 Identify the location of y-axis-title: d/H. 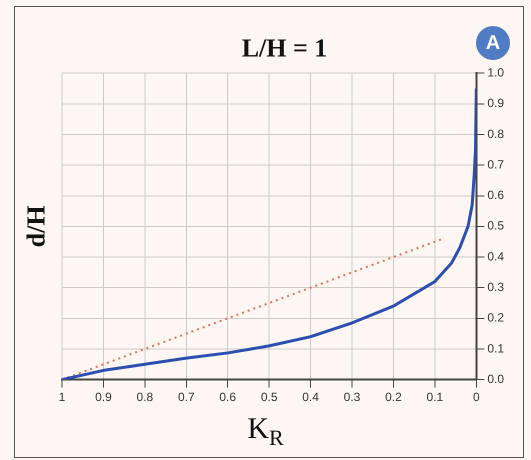
(36, 226).